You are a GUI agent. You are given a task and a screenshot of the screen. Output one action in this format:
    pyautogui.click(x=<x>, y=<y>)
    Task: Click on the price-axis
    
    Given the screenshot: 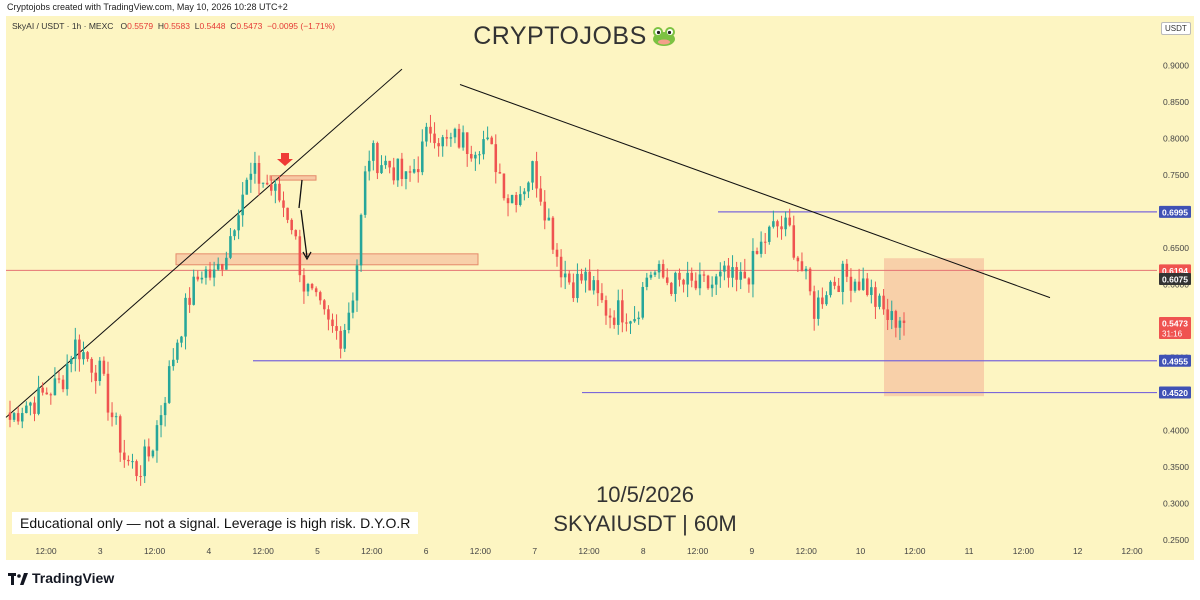 What is the action you would take?
    pyautogui.click(x=1175, y=288)
    